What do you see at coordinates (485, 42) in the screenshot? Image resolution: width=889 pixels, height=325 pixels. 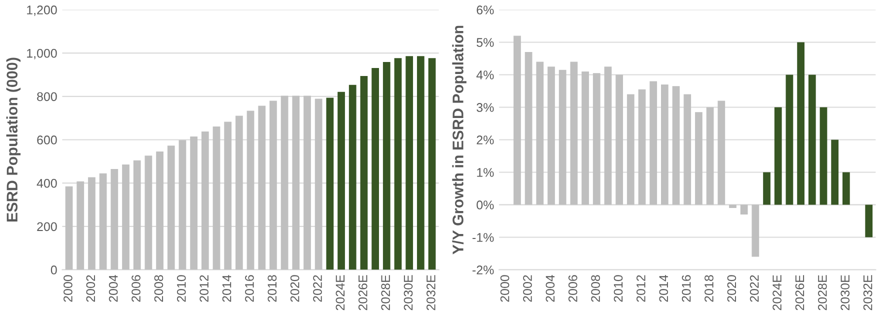 I see `y-tick-label: 5%` at bounding box center [485, 42].